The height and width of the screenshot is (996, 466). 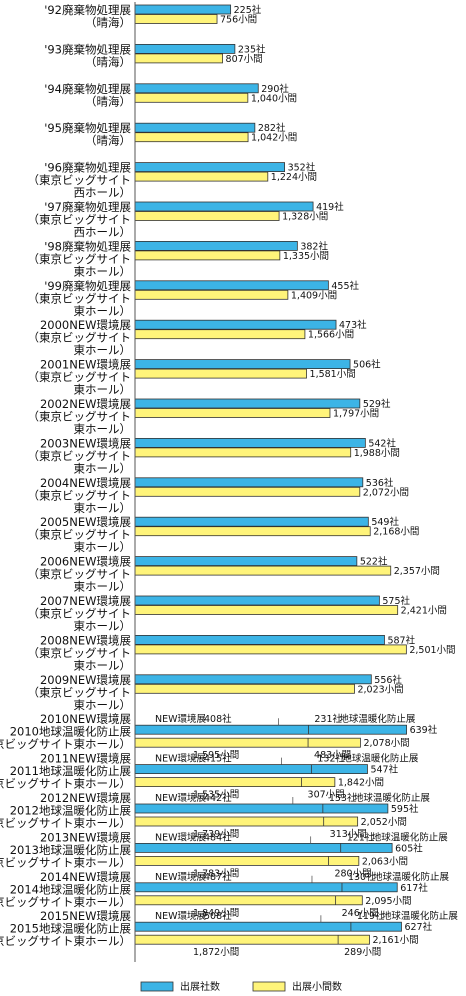 I want to click on booths-value-label: 807小間, so click(x=244, y=59).